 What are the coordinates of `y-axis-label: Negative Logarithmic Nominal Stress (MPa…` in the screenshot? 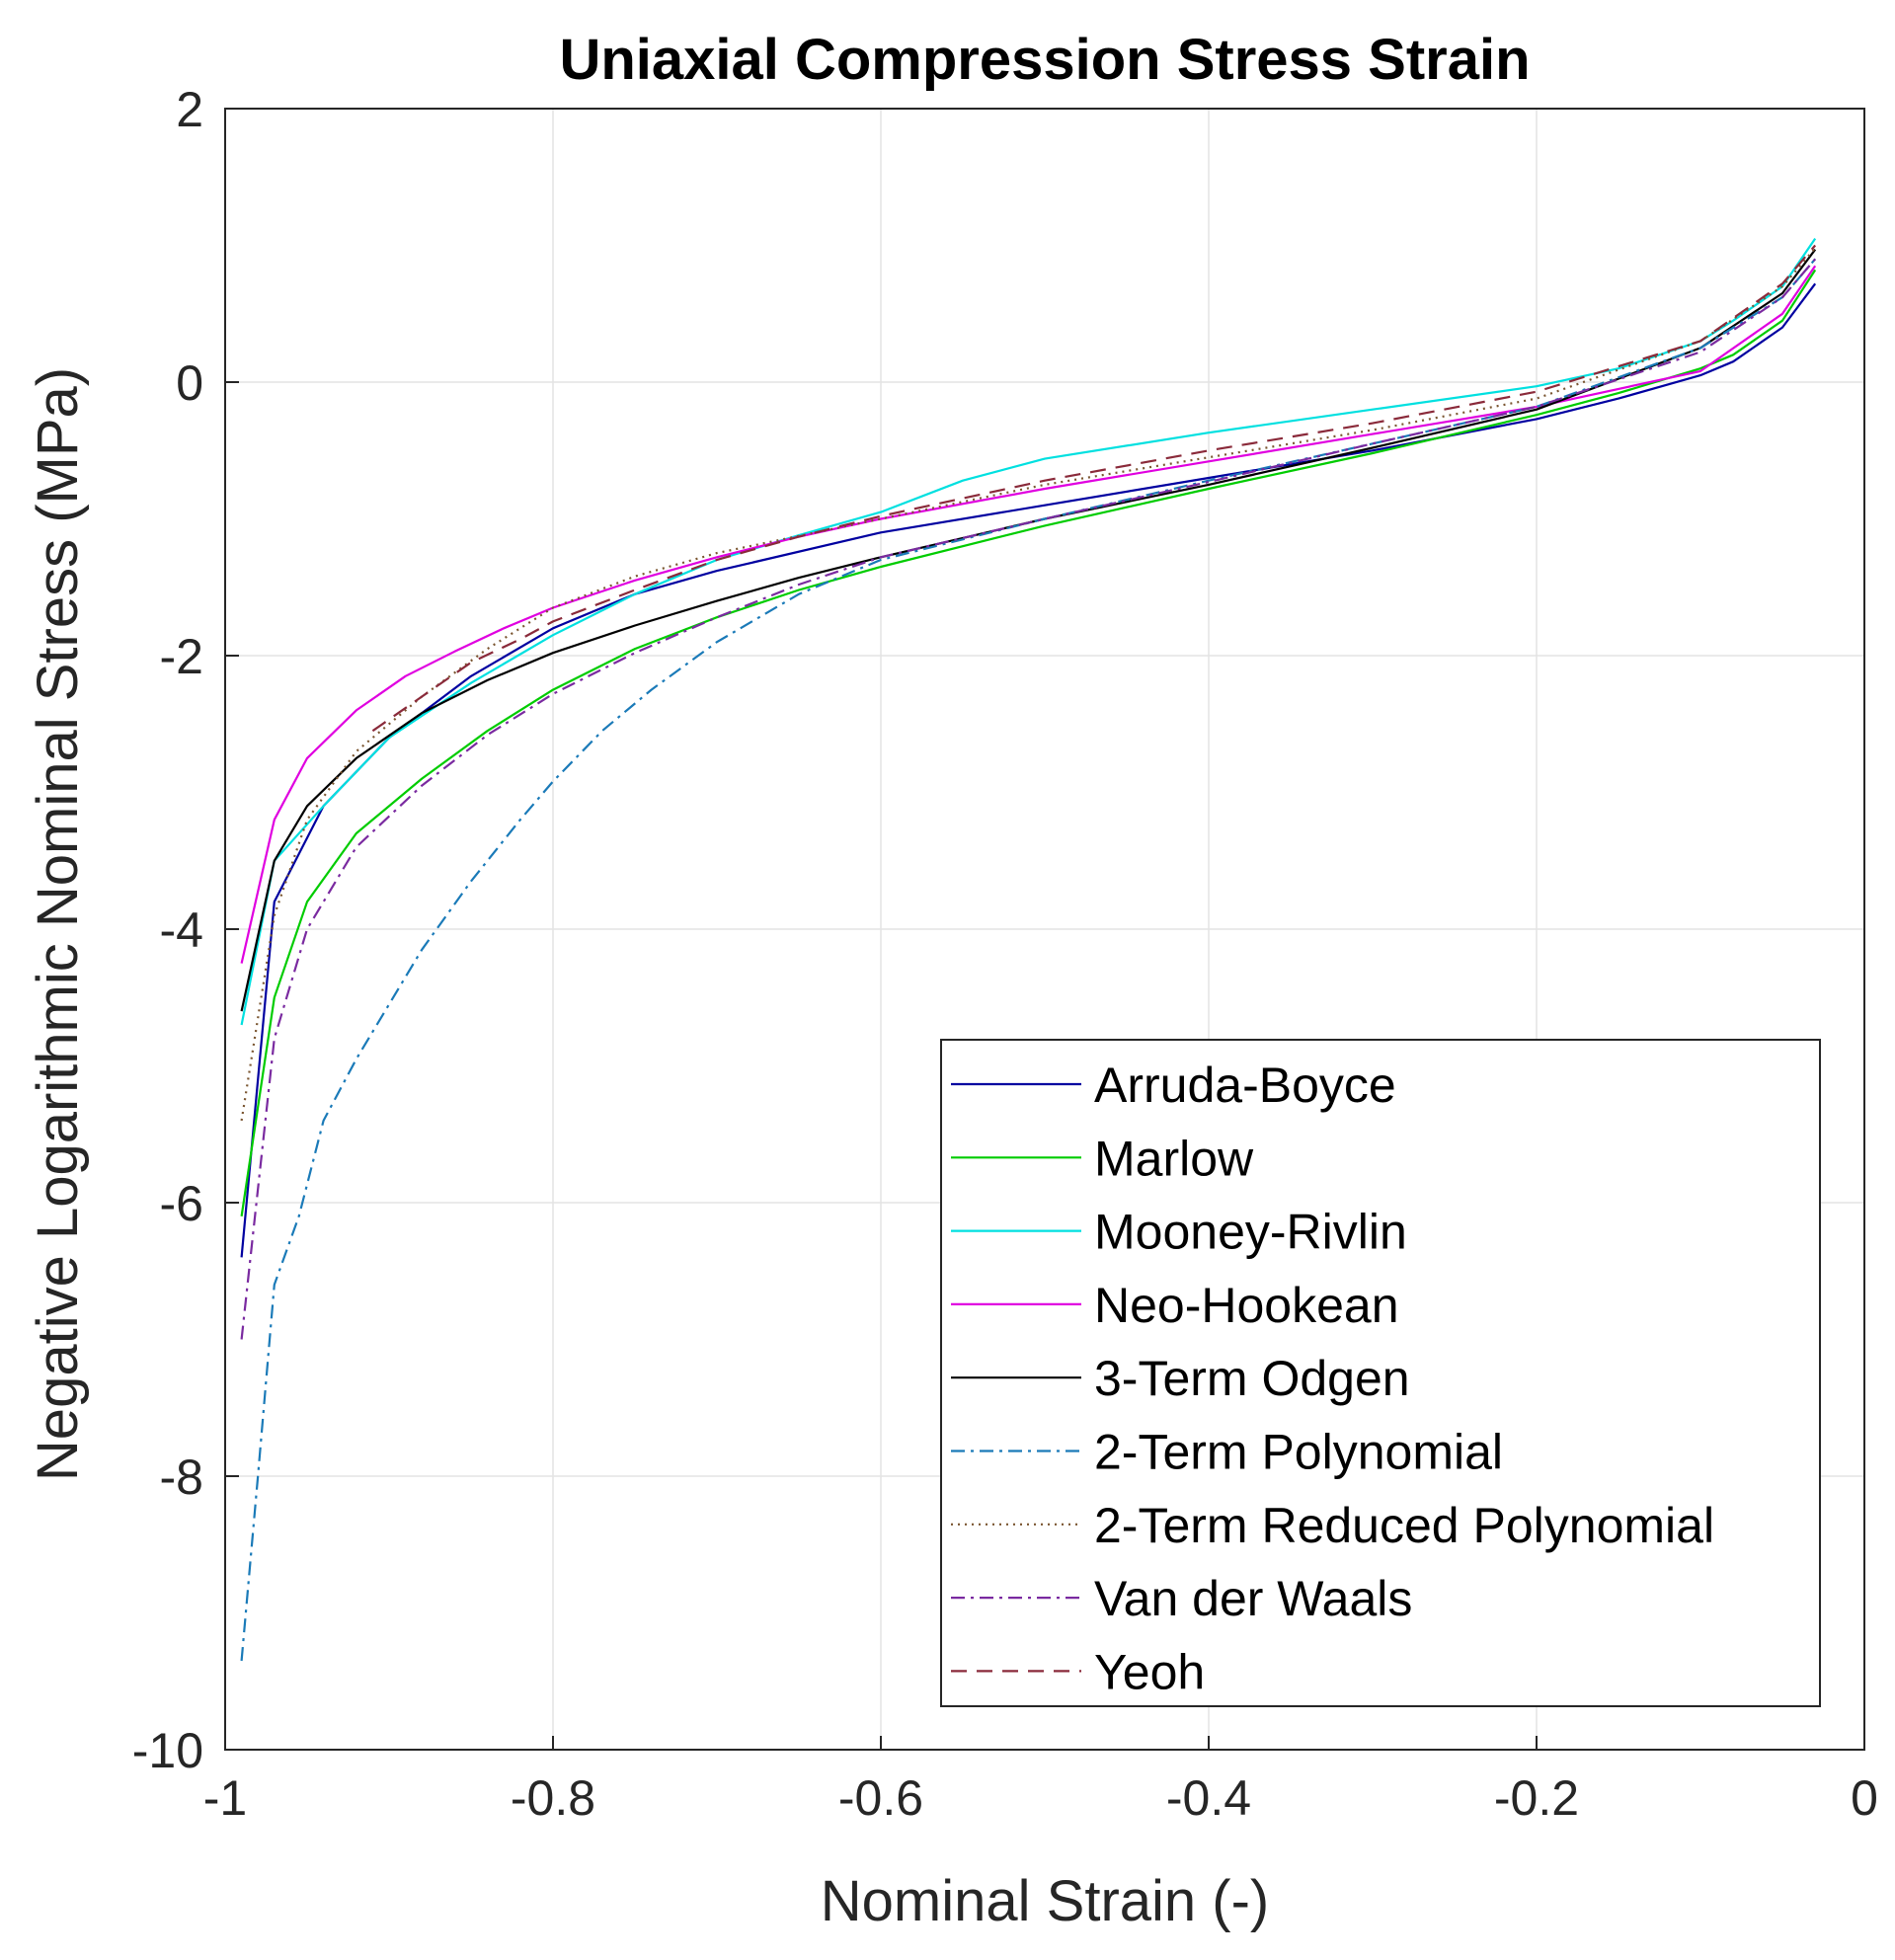 It's located at (58, 924).